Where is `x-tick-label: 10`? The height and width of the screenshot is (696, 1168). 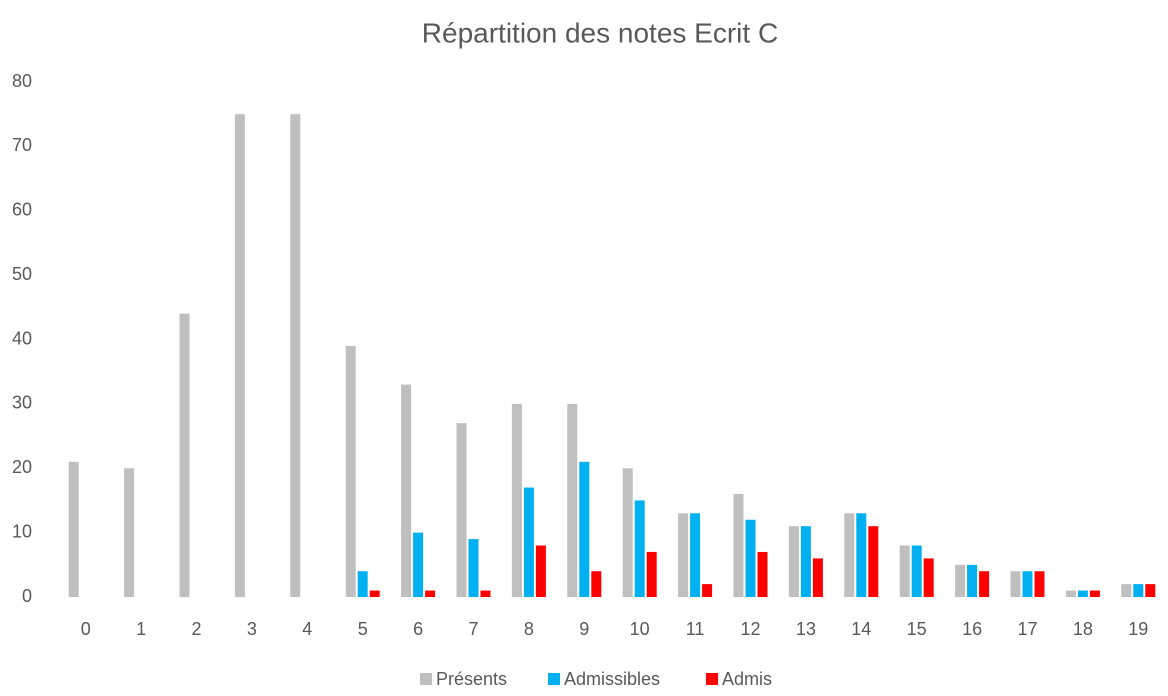 x-tick-label: 10 is located at coordinates (640, 629).